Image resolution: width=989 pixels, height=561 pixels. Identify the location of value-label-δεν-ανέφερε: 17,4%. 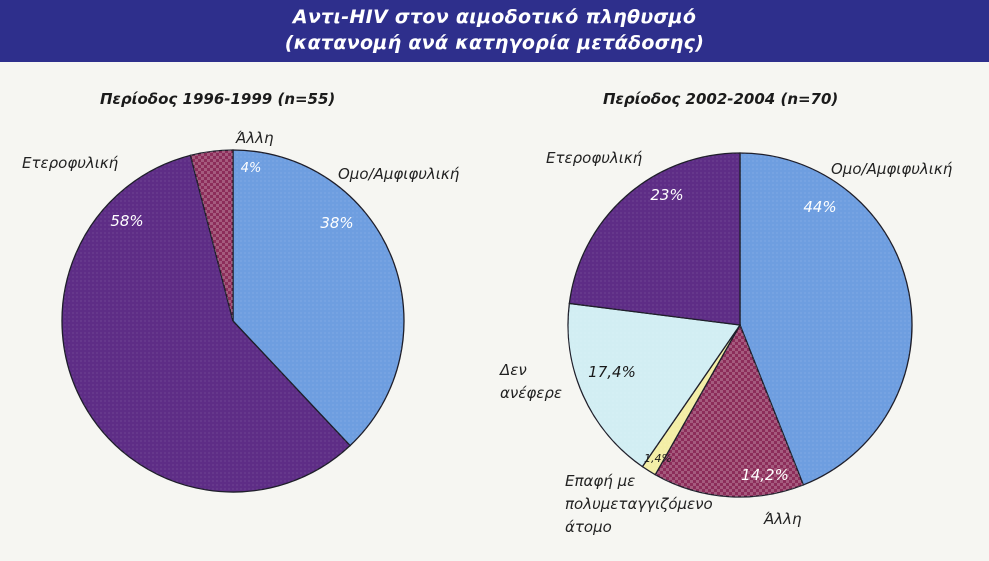
(612, 372).